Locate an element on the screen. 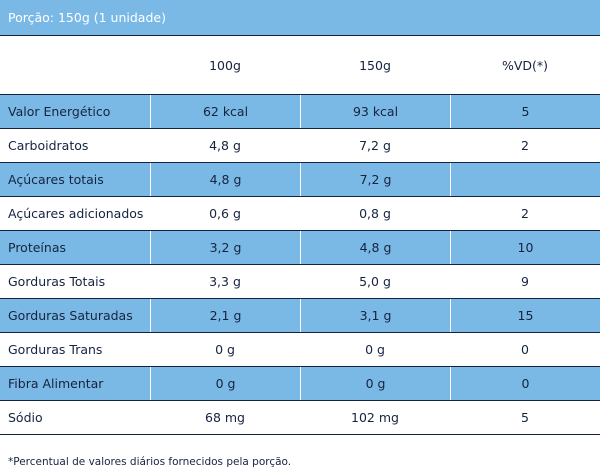  table-row: Fibra Alimentar 0 g 0 g 0 is located at coordinates (300, 384).